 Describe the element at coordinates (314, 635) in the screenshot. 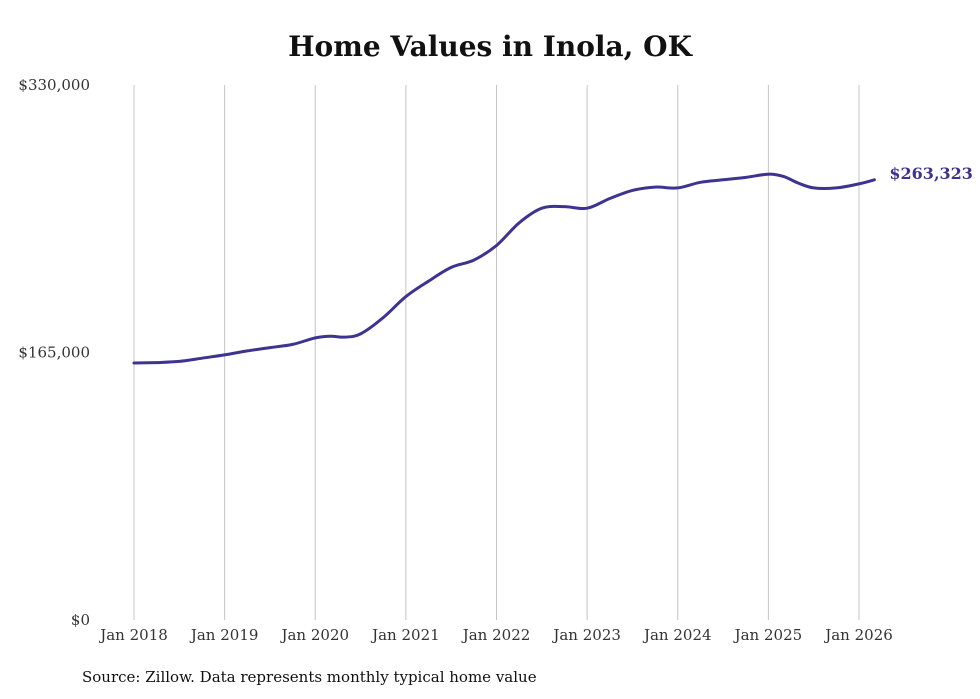

I see `x-tick-label: Jan 2020` at that location.